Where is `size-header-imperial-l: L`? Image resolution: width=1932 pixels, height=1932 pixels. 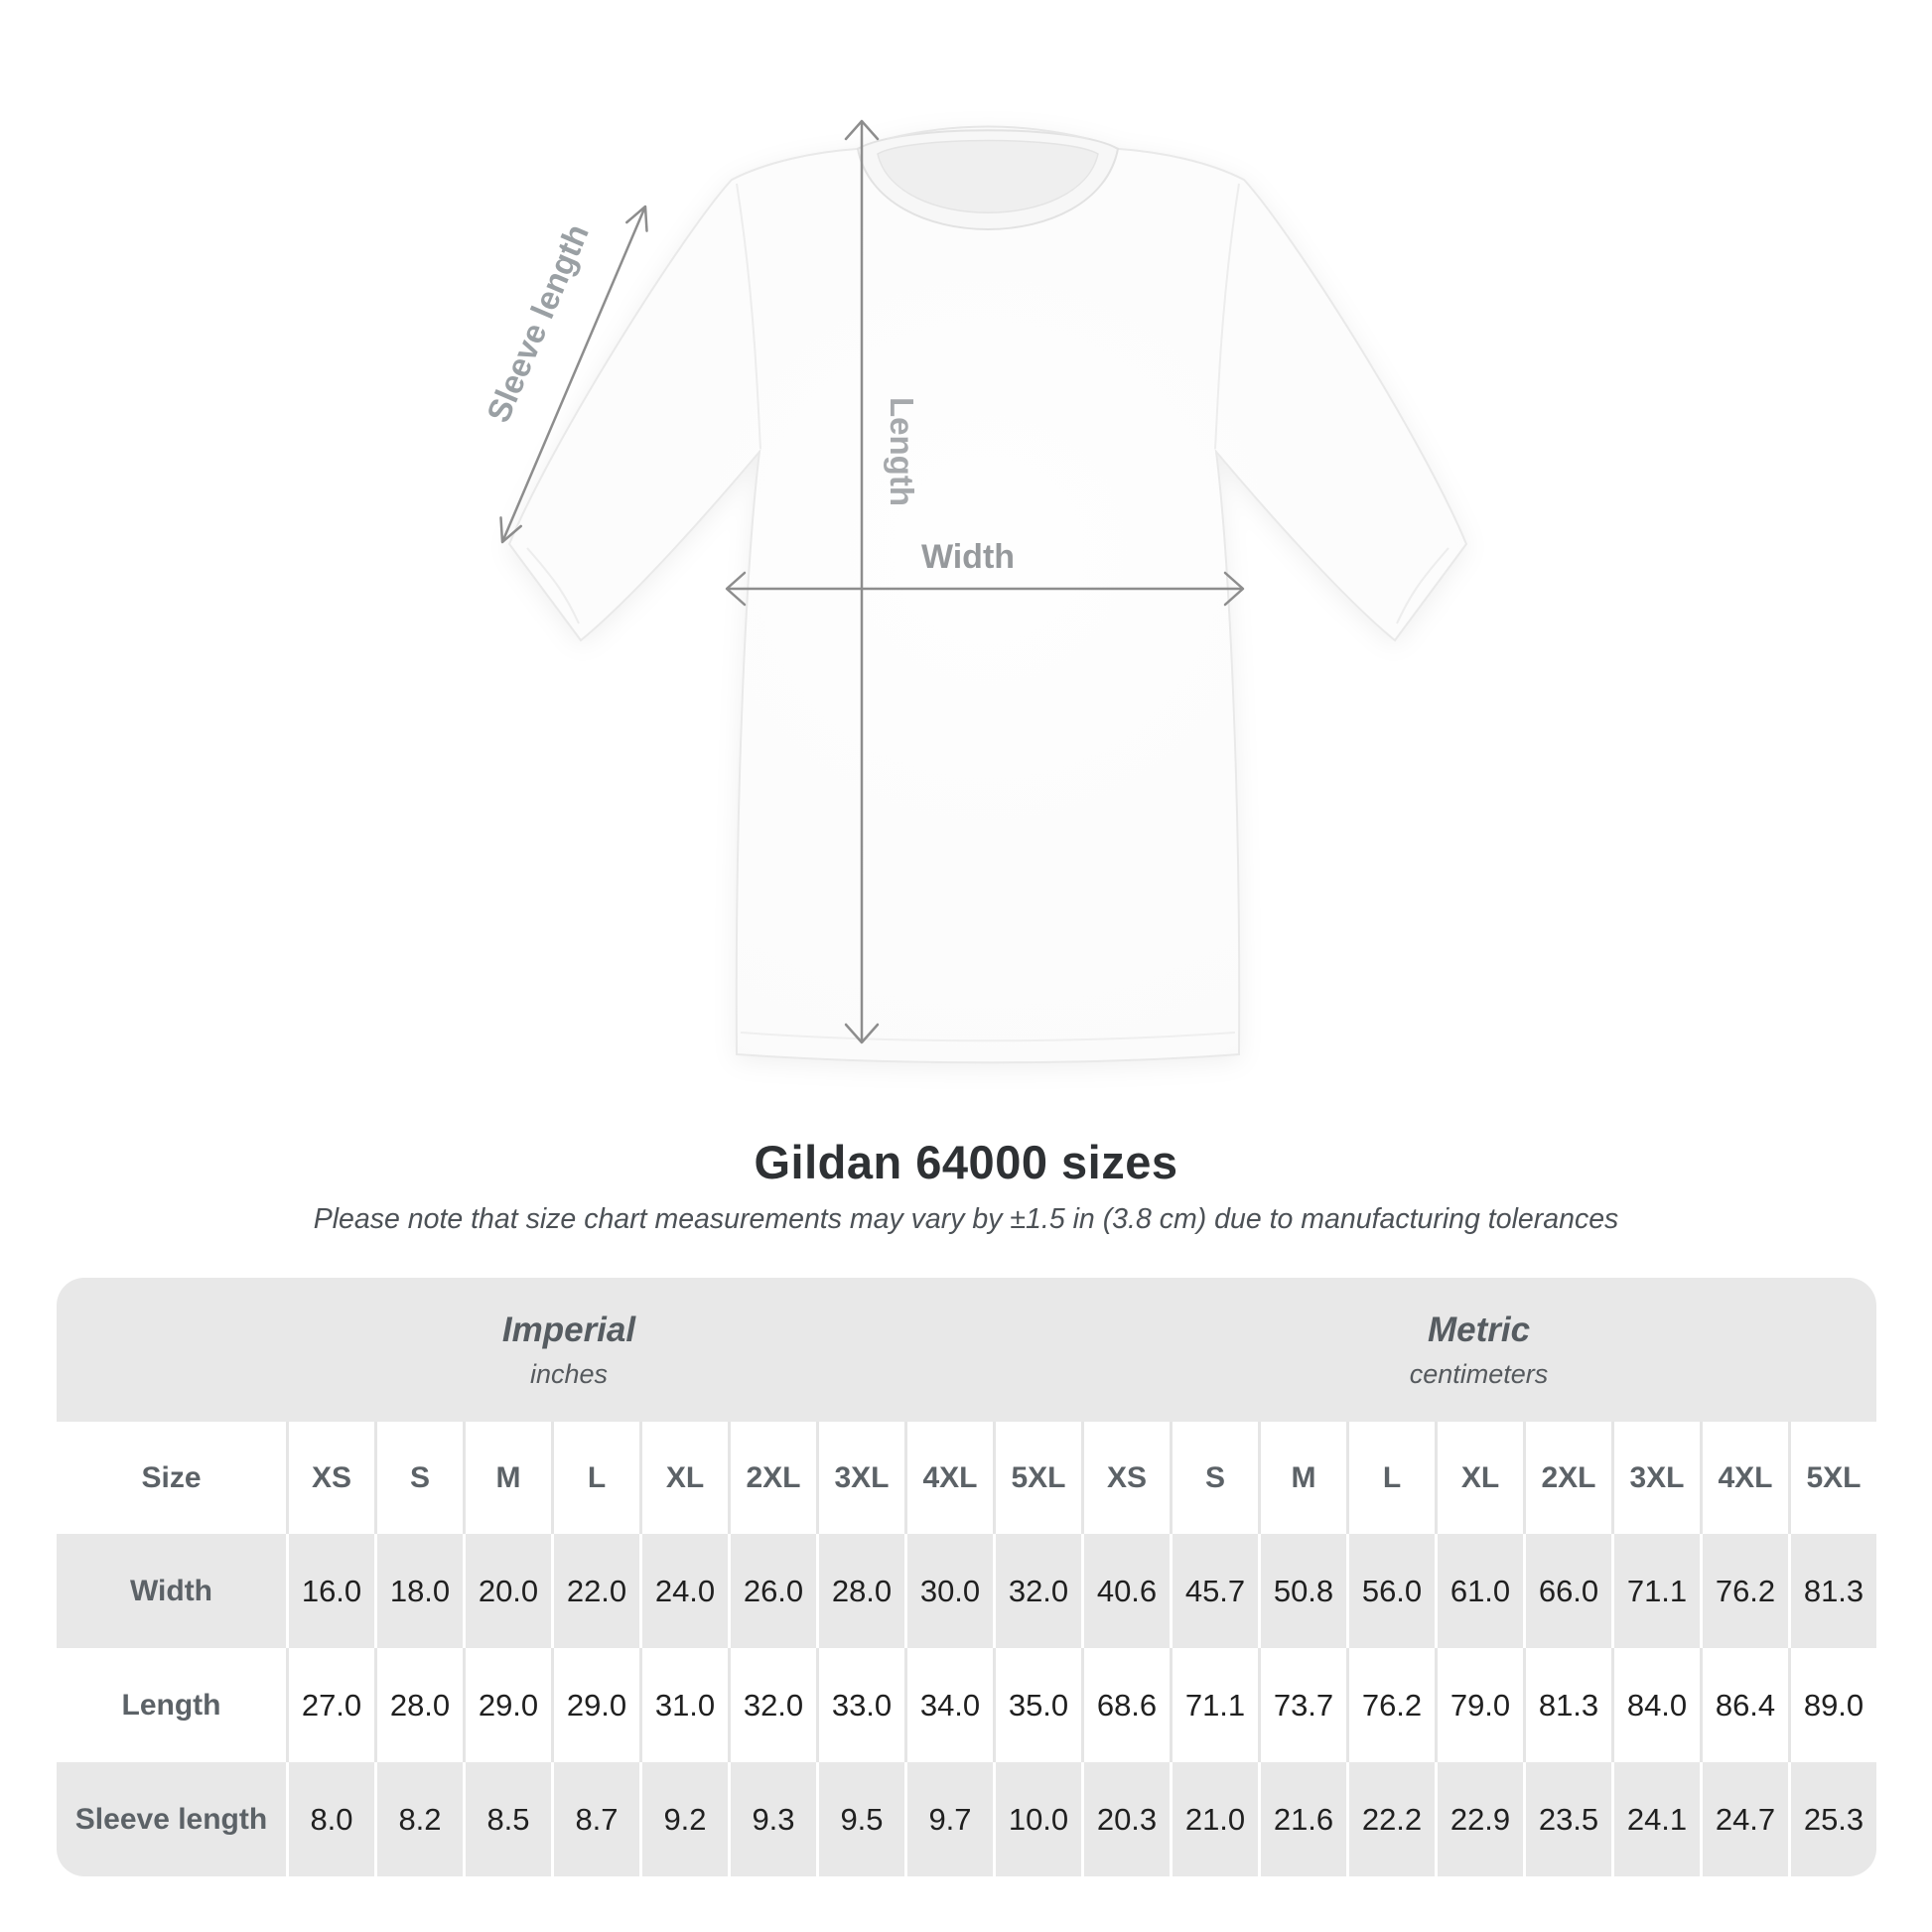 size-header-imperial-l: L is located at coordinates (595, 1478).